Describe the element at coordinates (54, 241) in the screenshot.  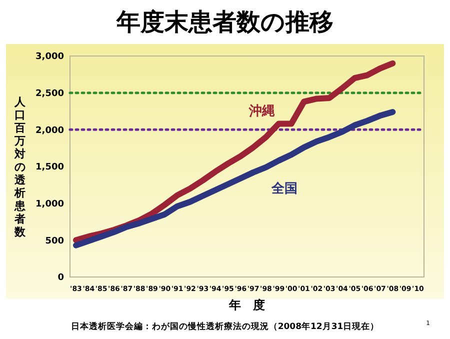
I see `y-tick-label: 500` at that location.